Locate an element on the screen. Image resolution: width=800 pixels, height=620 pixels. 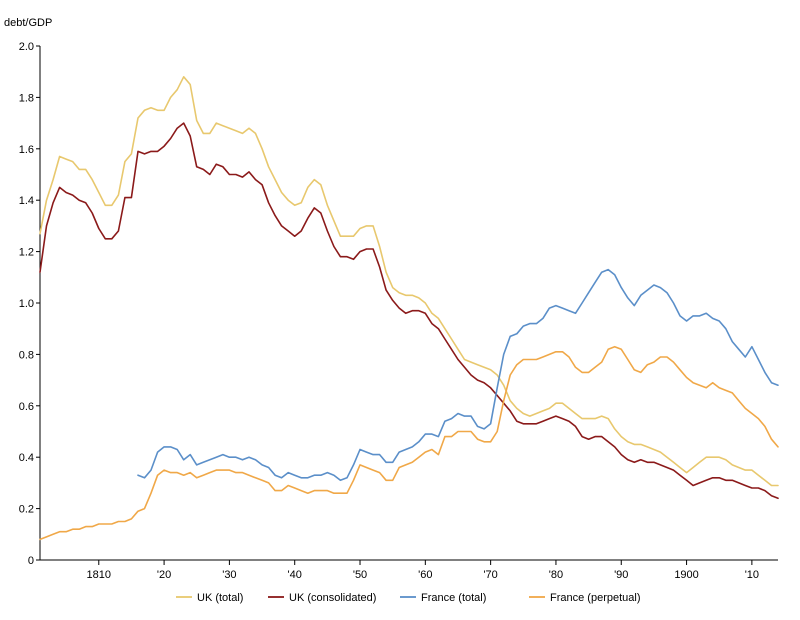
x-tick-label: '30 is located at coordinates (229, 575).